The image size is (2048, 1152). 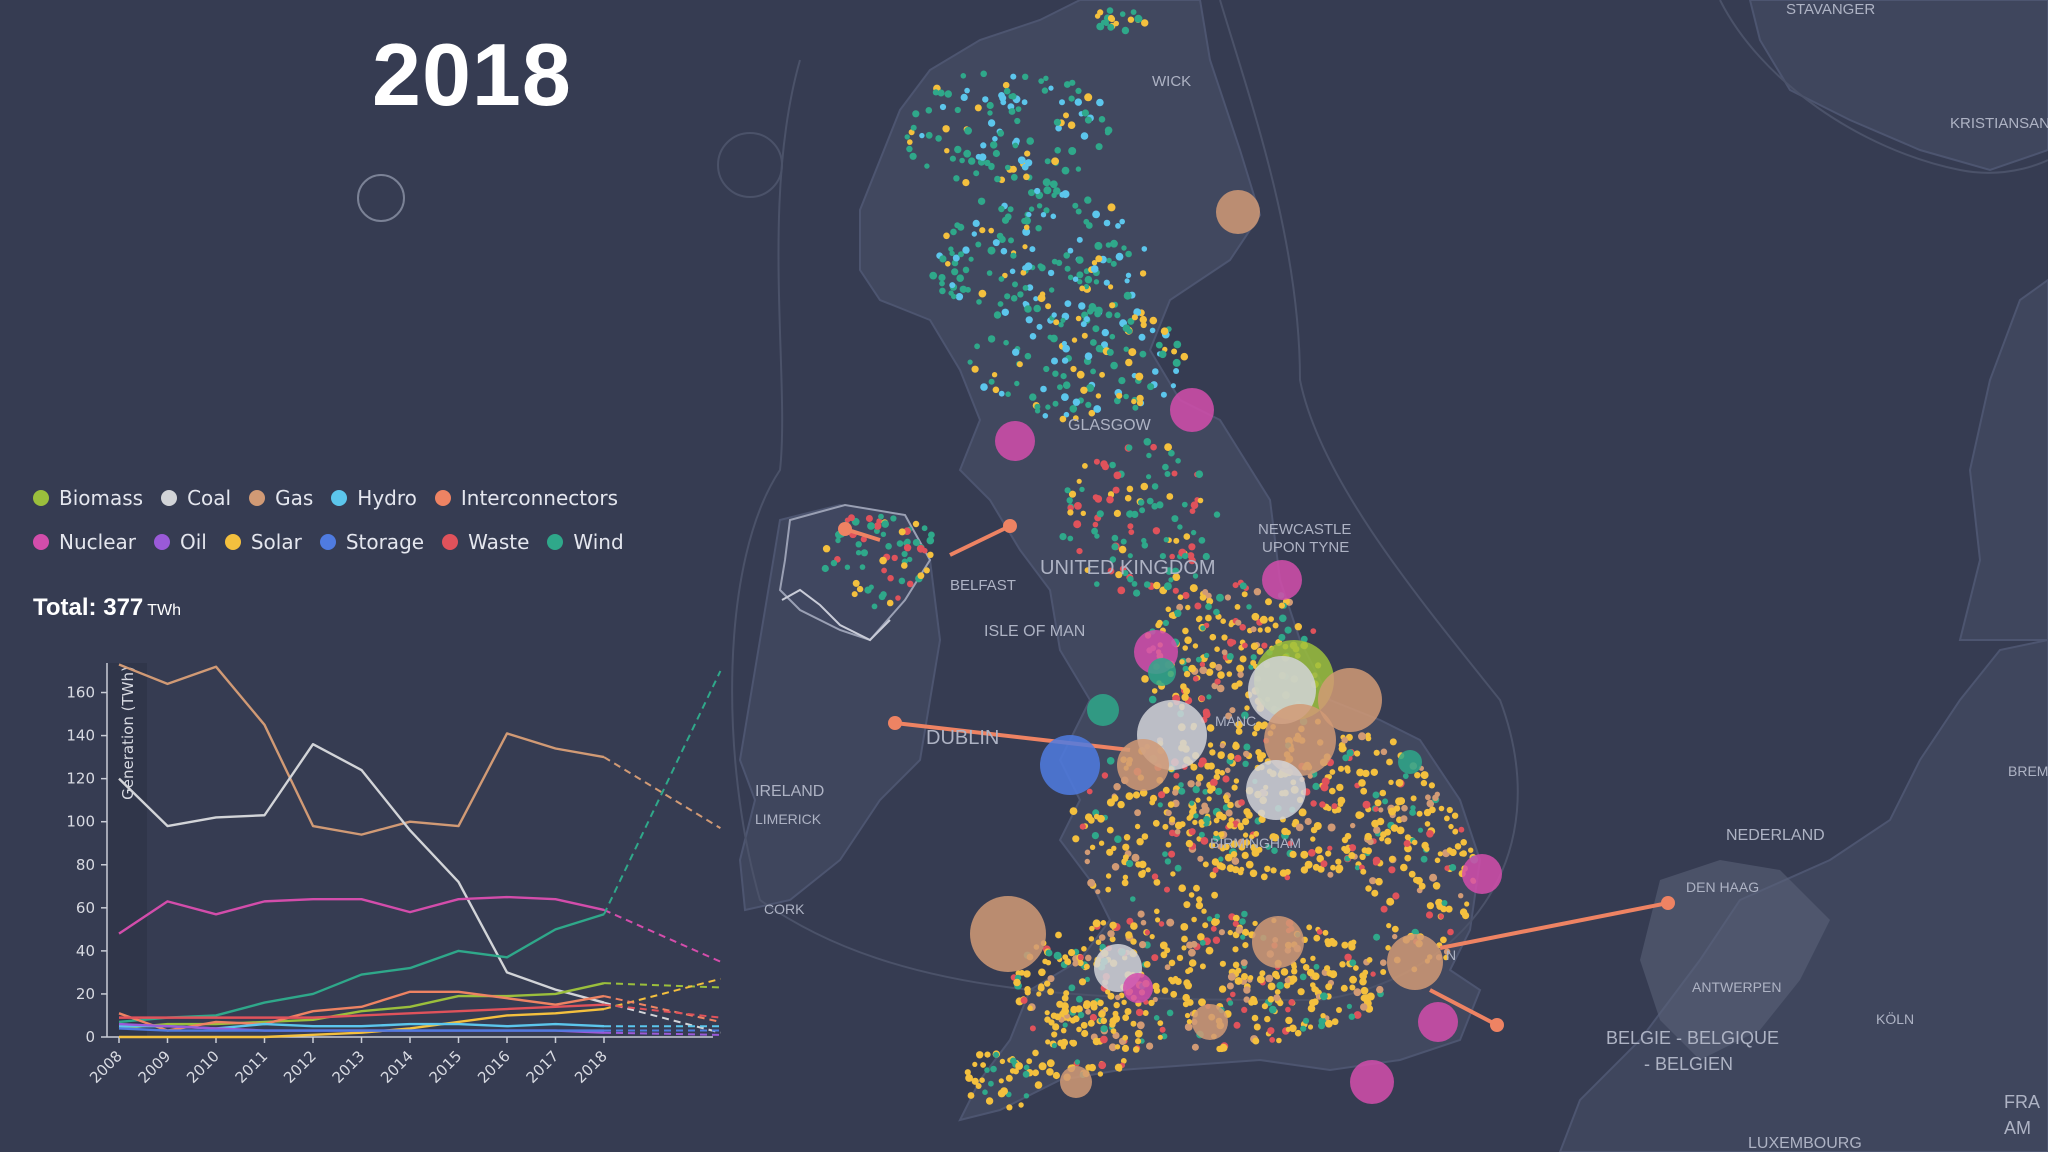 What do you see at coordinates (361, 968) in the screenshot?
I see `series-line-wind` at bounding box center [361, 968].